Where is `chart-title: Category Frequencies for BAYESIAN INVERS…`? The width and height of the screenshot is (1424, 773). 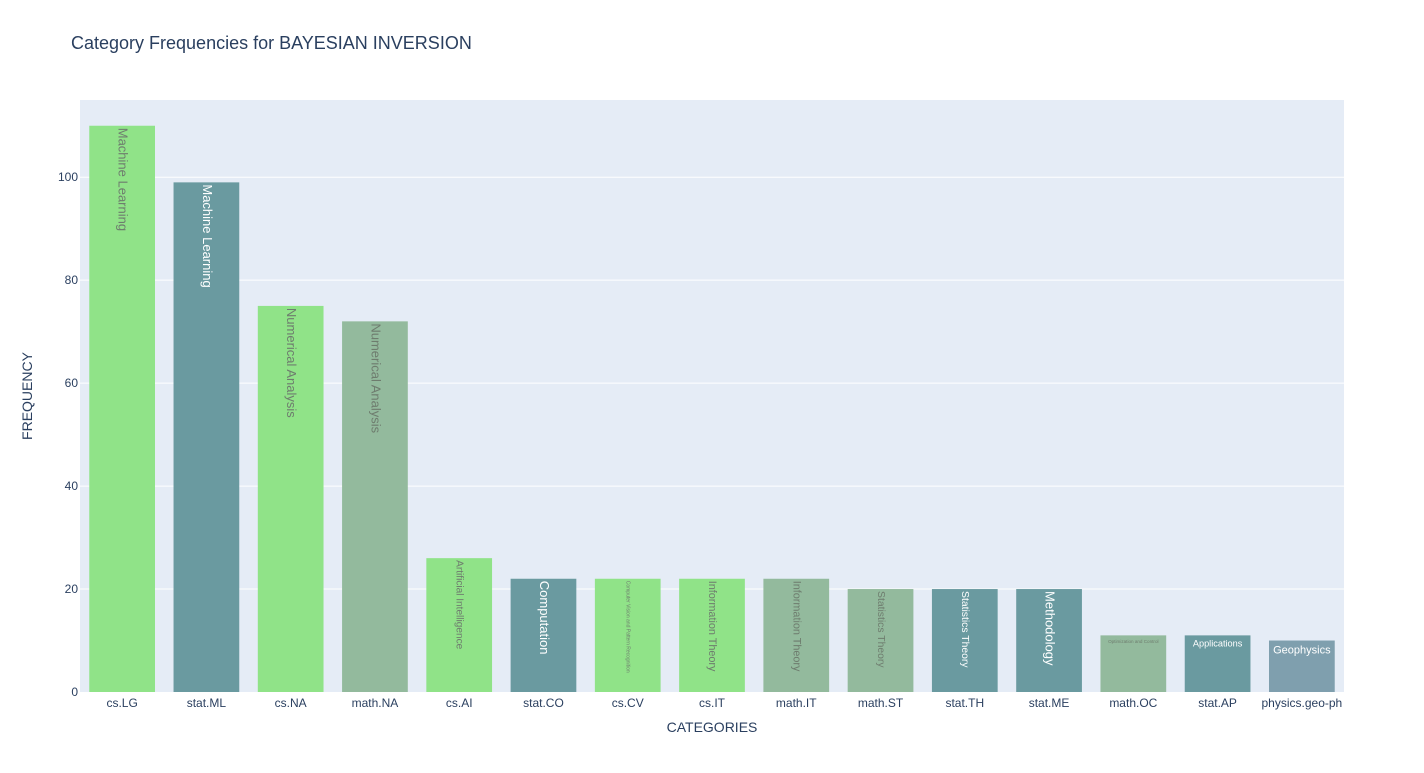 chart-title: Category Frequencies for BAYESIAN INVERS… is located at coordinates (271, 43).